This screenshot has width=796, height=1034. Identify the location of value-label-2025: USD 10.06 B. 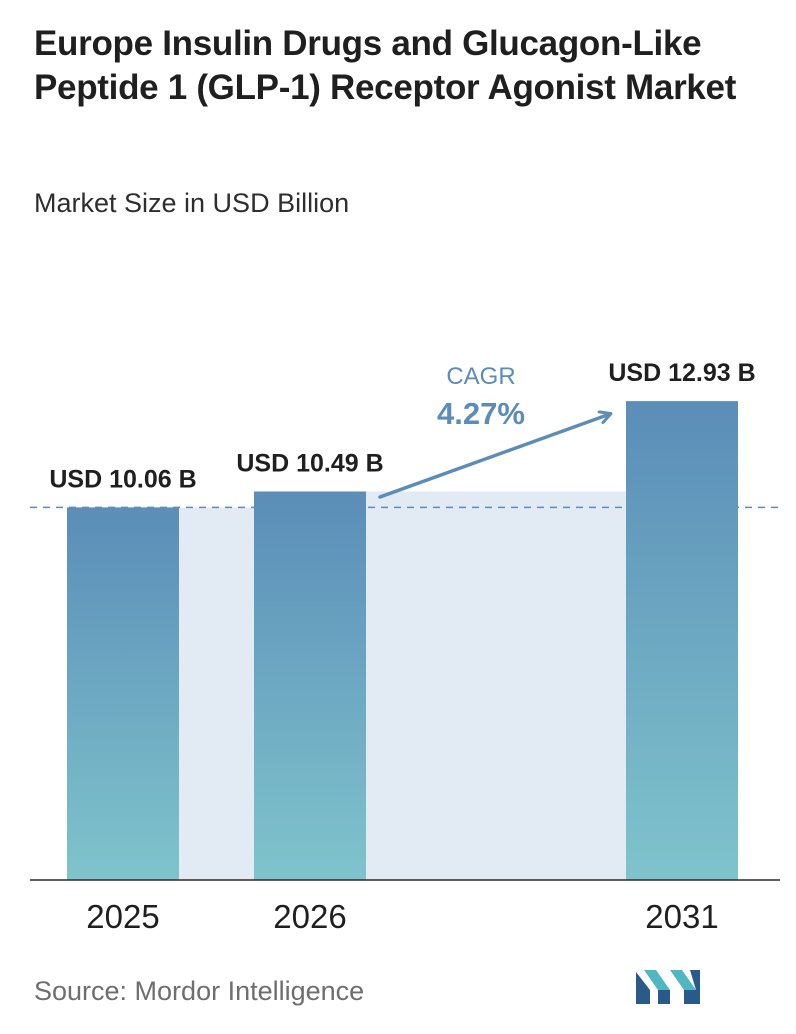
(122, 479).